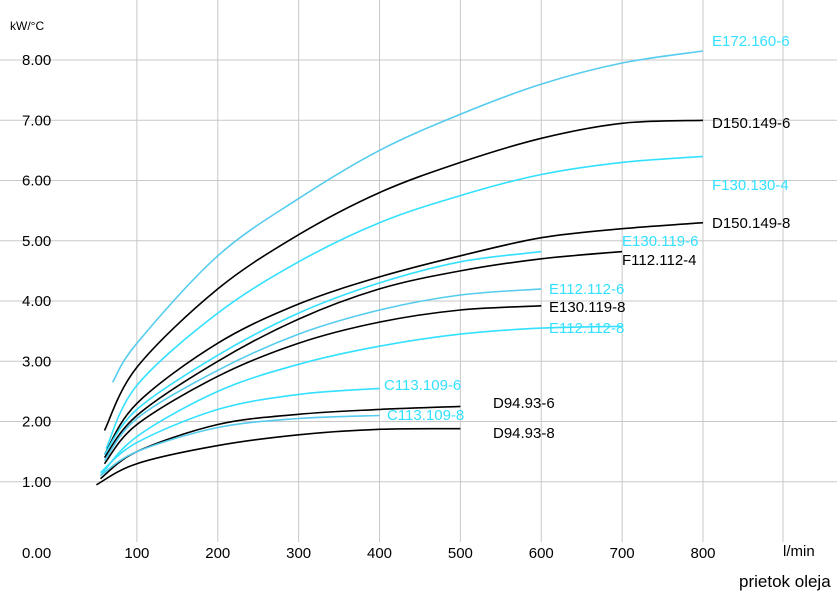  I want to click on series-label-d94-93-6: D94.93-6, so click(524, 403).